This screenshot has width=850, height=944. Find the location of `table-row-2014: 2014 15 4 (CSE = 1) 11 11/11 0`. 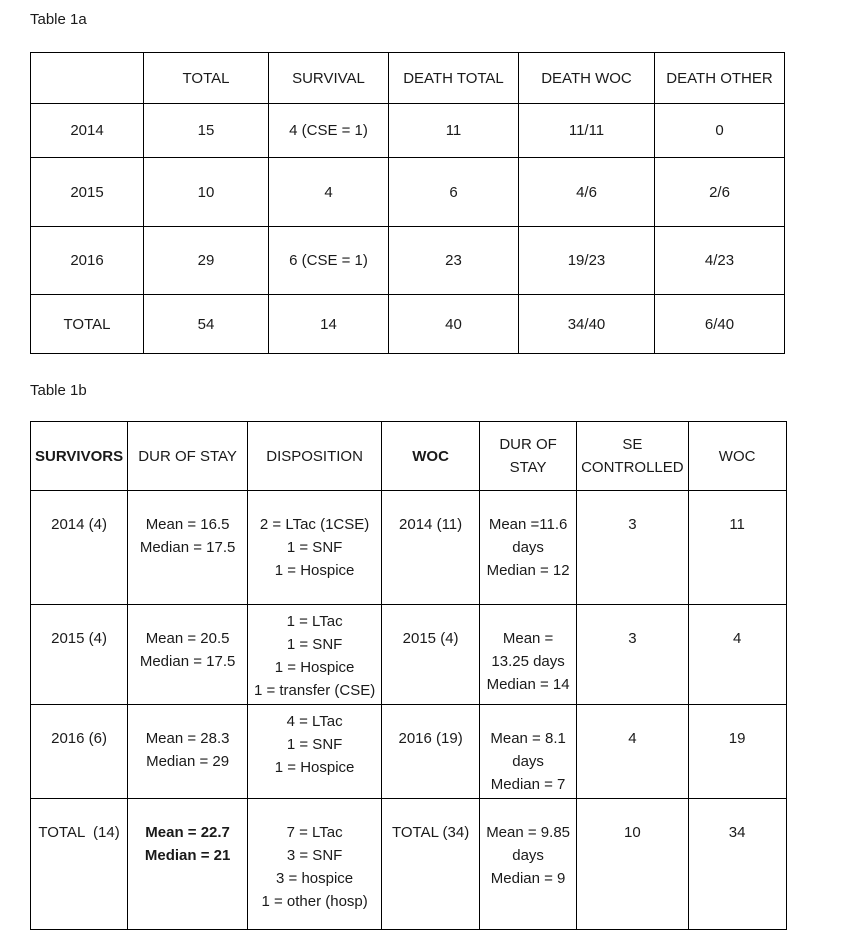

table-row-2014: 2014 15 4 (CSE = 1) 11 11/11 0 is located at coordinates (407, 130).